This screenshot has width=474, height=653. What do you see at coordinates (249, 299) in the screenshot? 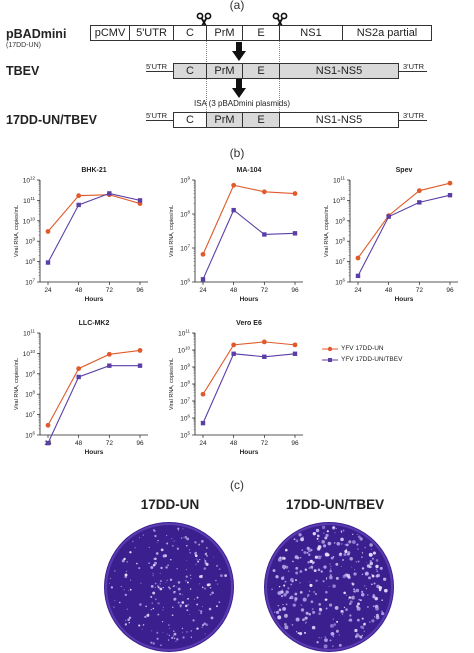
I see `x-axis-label: Hours` at bounding box center [249, 299].